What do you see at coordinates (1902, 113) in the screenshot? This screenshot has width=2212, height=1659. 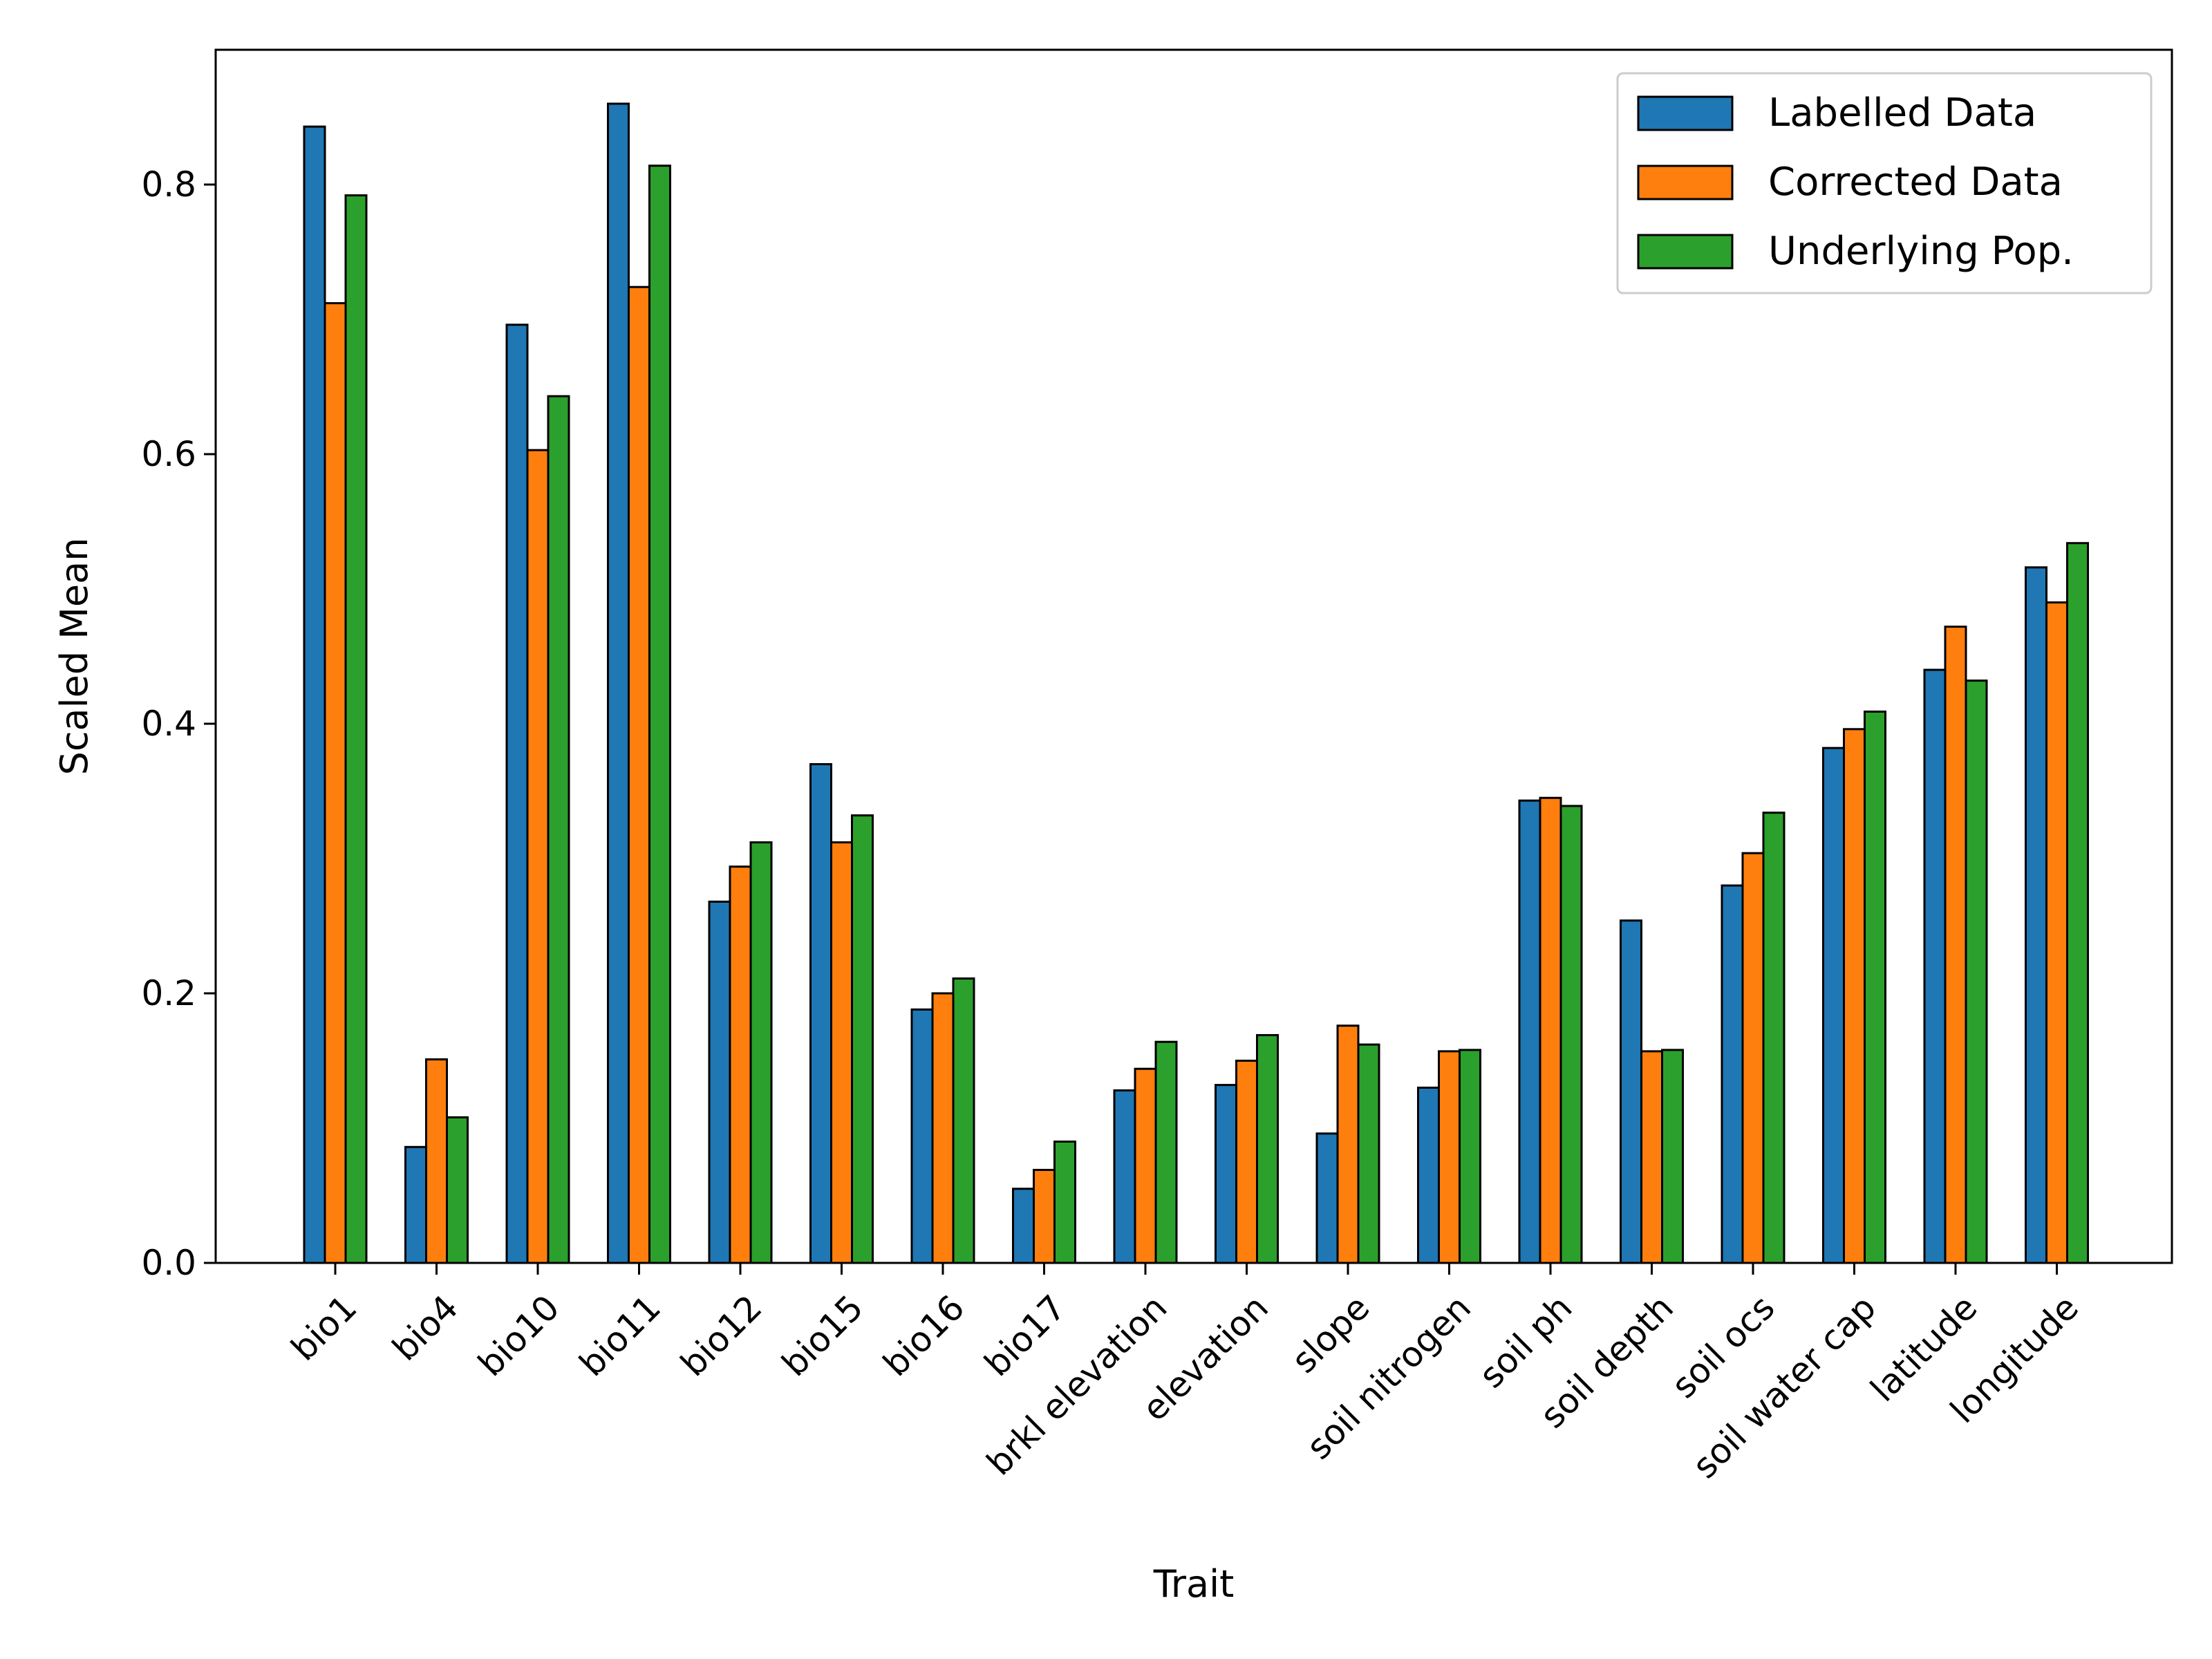 I see `legend-label-1: Labelled Data` at bounding box center [1902, 113].